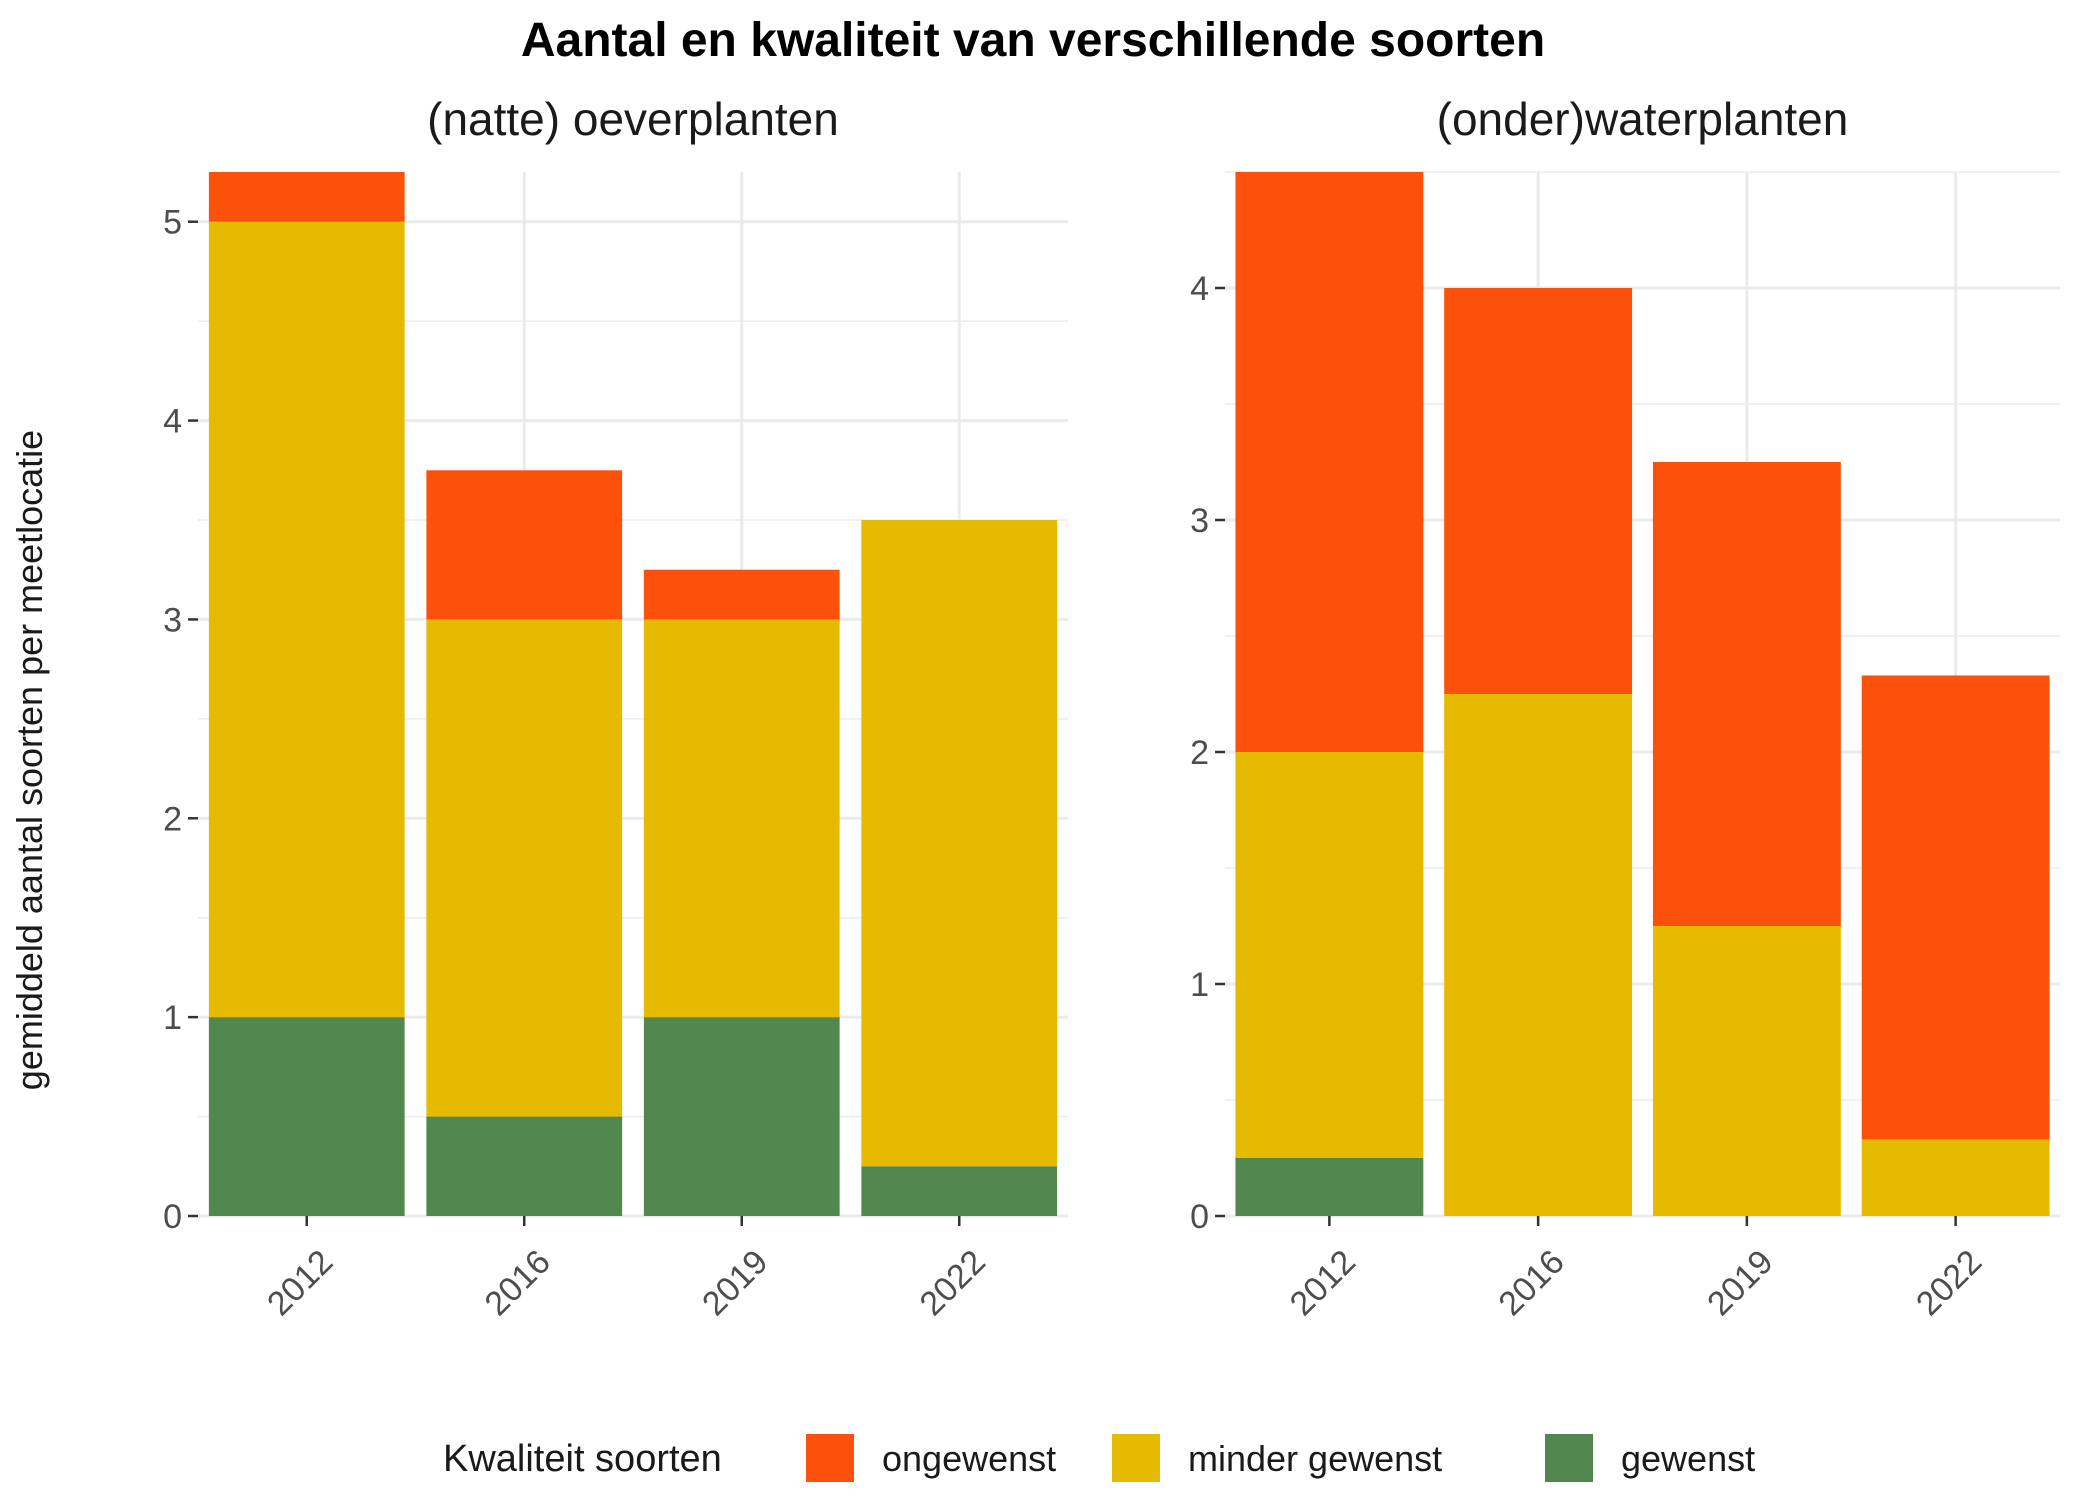 The image size is (2100, 1500). Describe the element at coordinates (582, 1459) in the screenshot. I see `legend-title: Kwaliteit soorten` at that location.